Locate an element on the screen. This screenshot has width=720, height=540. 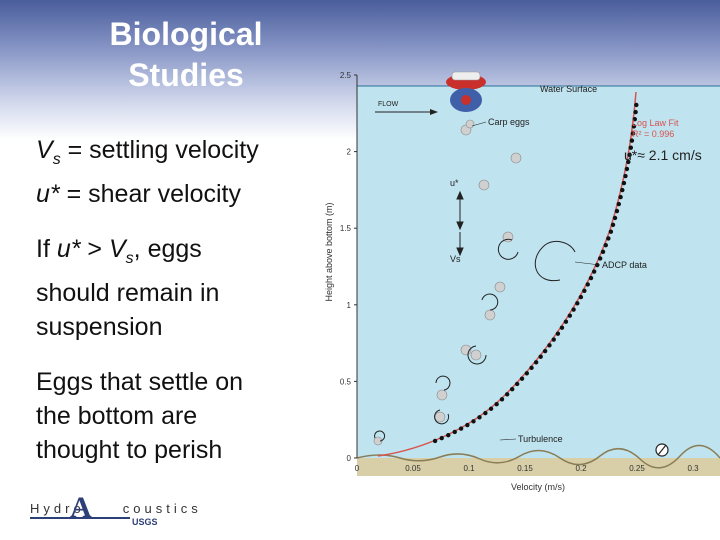
no-egg-symbol is located at coordinates (662, 450).